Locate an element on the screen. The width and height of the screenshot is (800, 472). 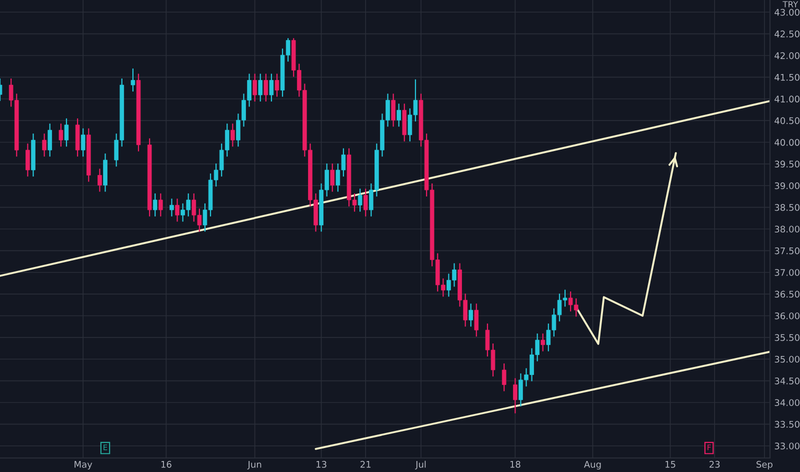
y-tick-label: 34.50 is located at coordinates (787, 381).